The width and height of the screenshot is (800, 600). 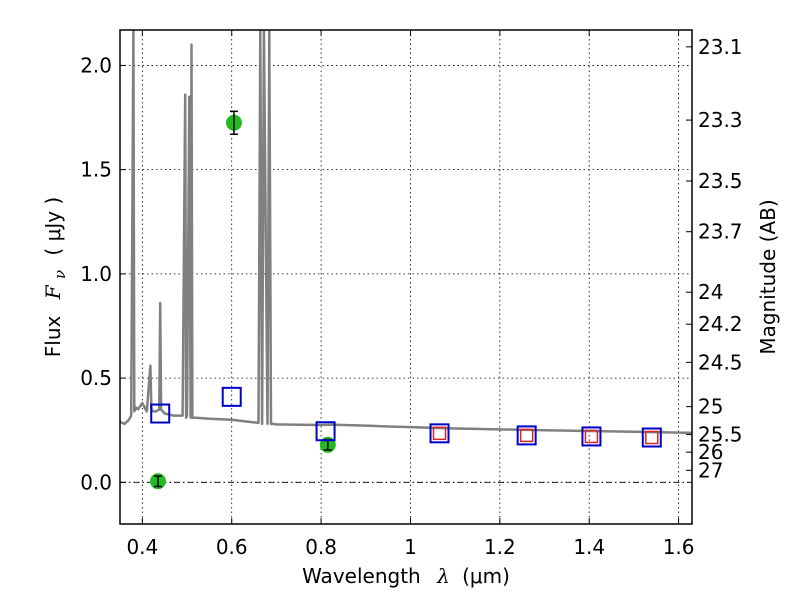 I want to click on magnitude-tick-label: 25, so click(x=710, y=407).